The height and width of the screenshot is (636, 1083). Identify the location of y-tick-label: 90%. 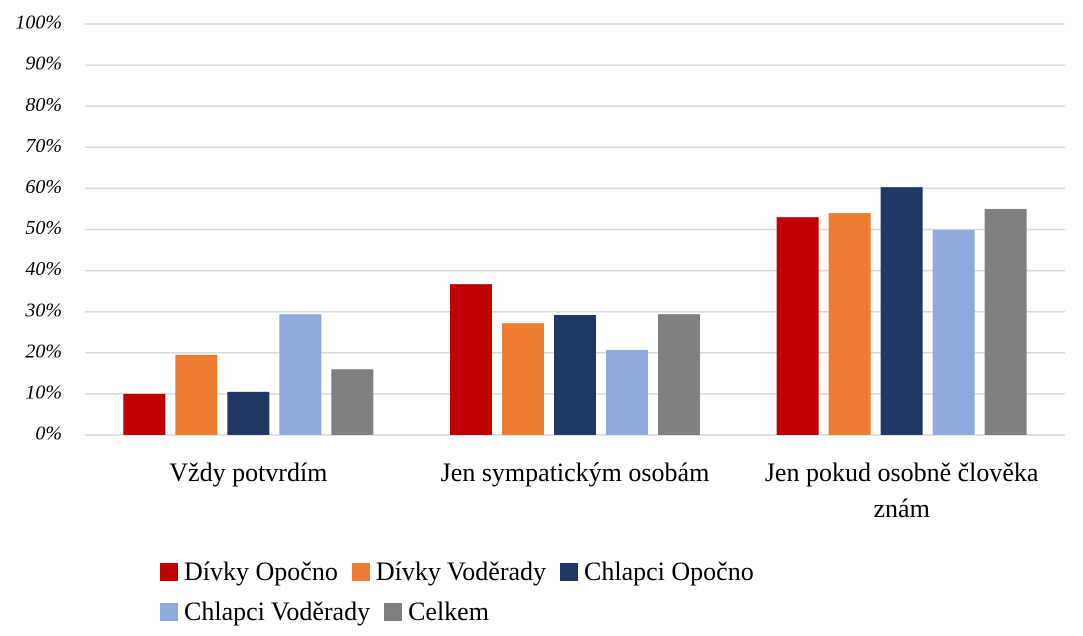
(43, 64).